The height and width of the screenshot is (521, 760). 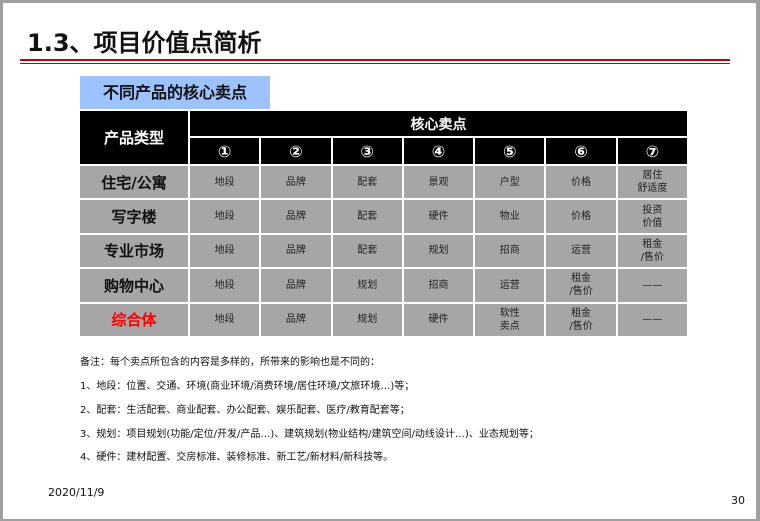 I want to click on column-header: ⑦, so click(x=652, y=151).